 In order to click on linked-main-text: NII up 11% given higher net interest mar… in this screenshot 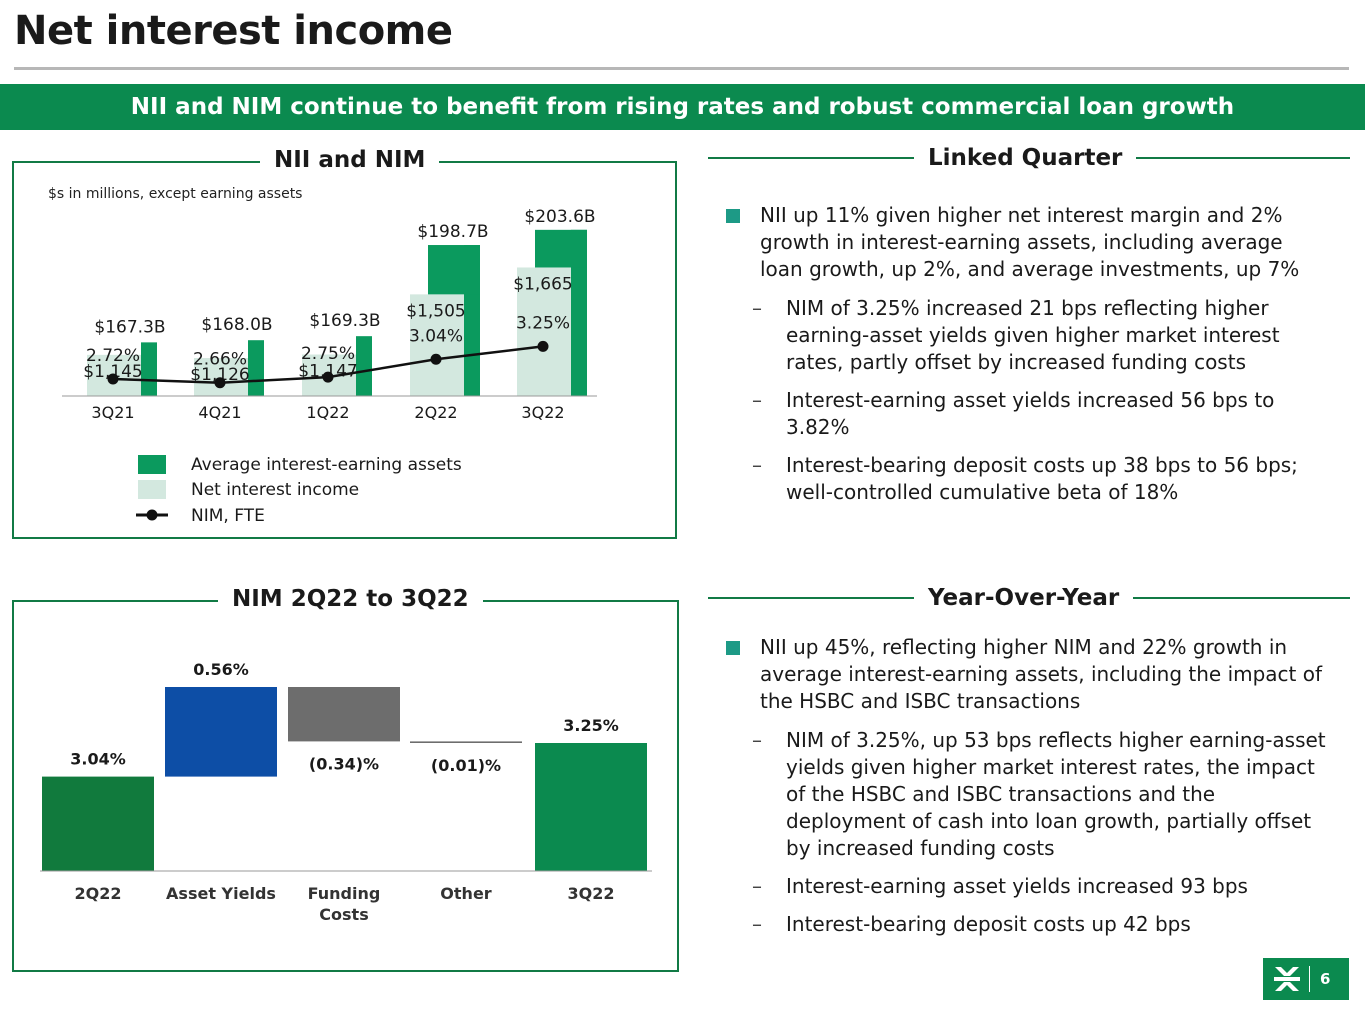, I will do `click(1030, 242)`.